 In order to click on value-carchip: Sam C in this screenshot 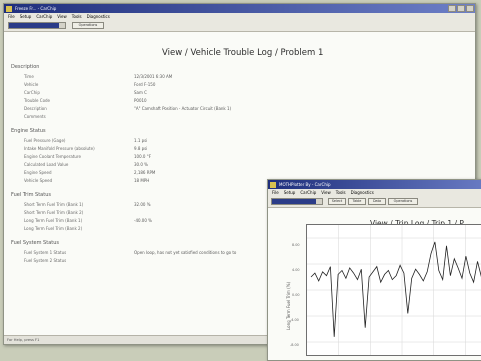, I will do `click(140, 92)`.